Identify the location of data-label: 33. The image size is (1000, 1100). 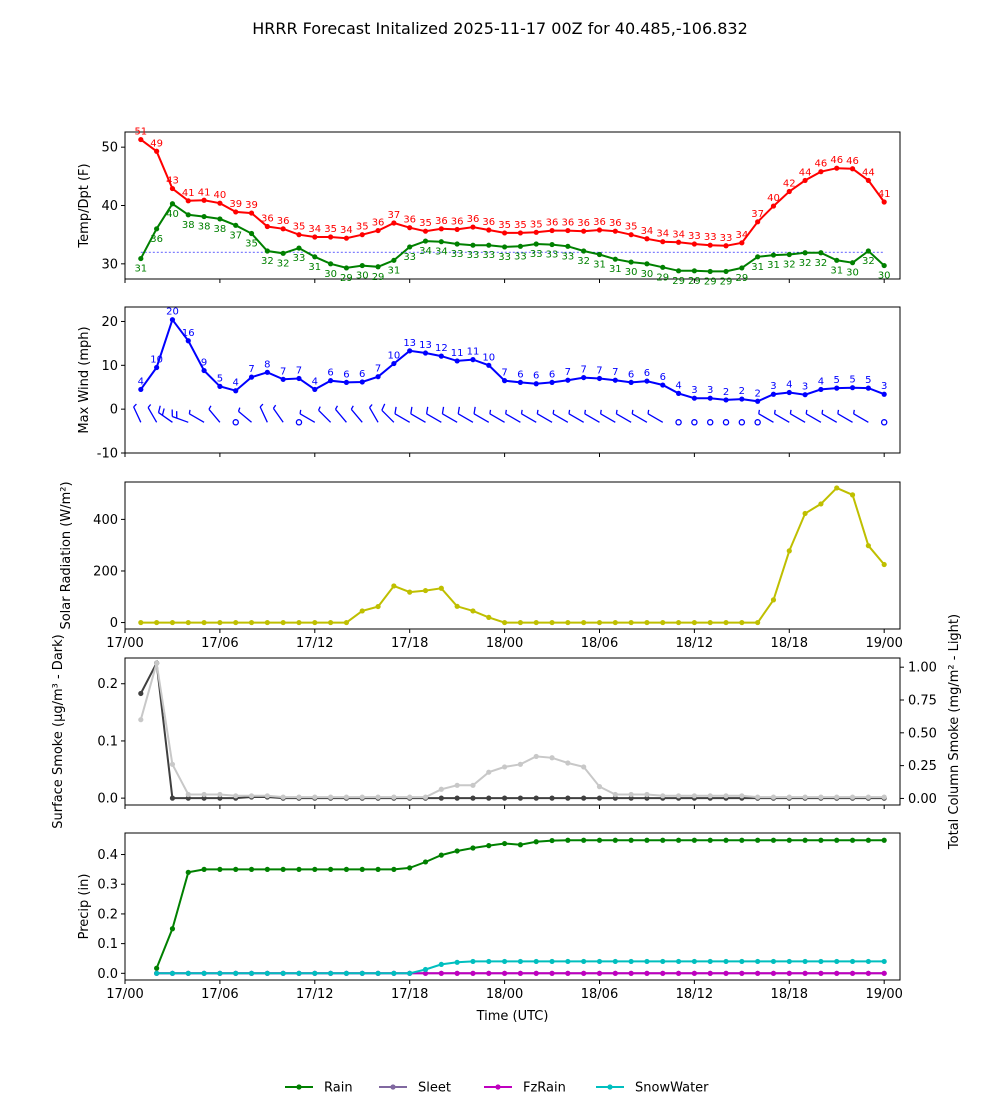
(299, 258).